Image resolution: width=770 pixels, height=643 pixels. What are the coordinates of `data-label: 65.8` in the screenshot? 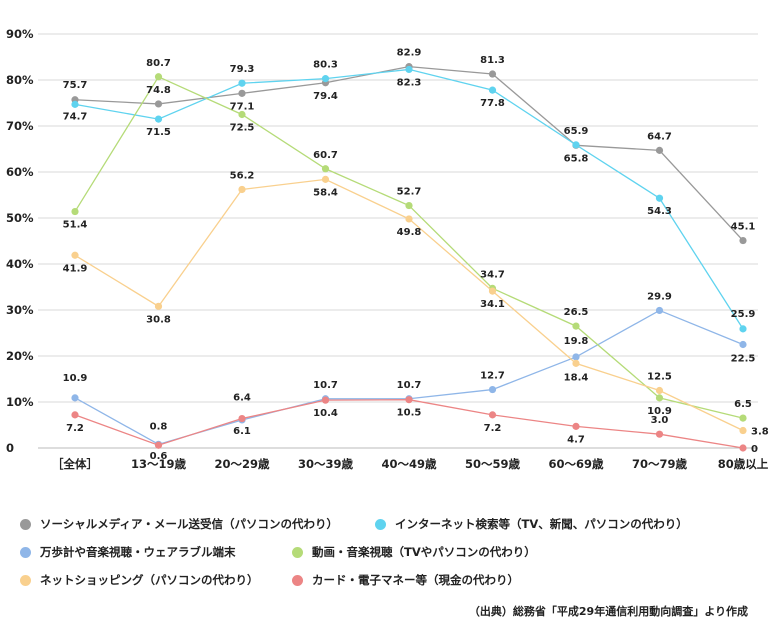 It's located at (576, 158).